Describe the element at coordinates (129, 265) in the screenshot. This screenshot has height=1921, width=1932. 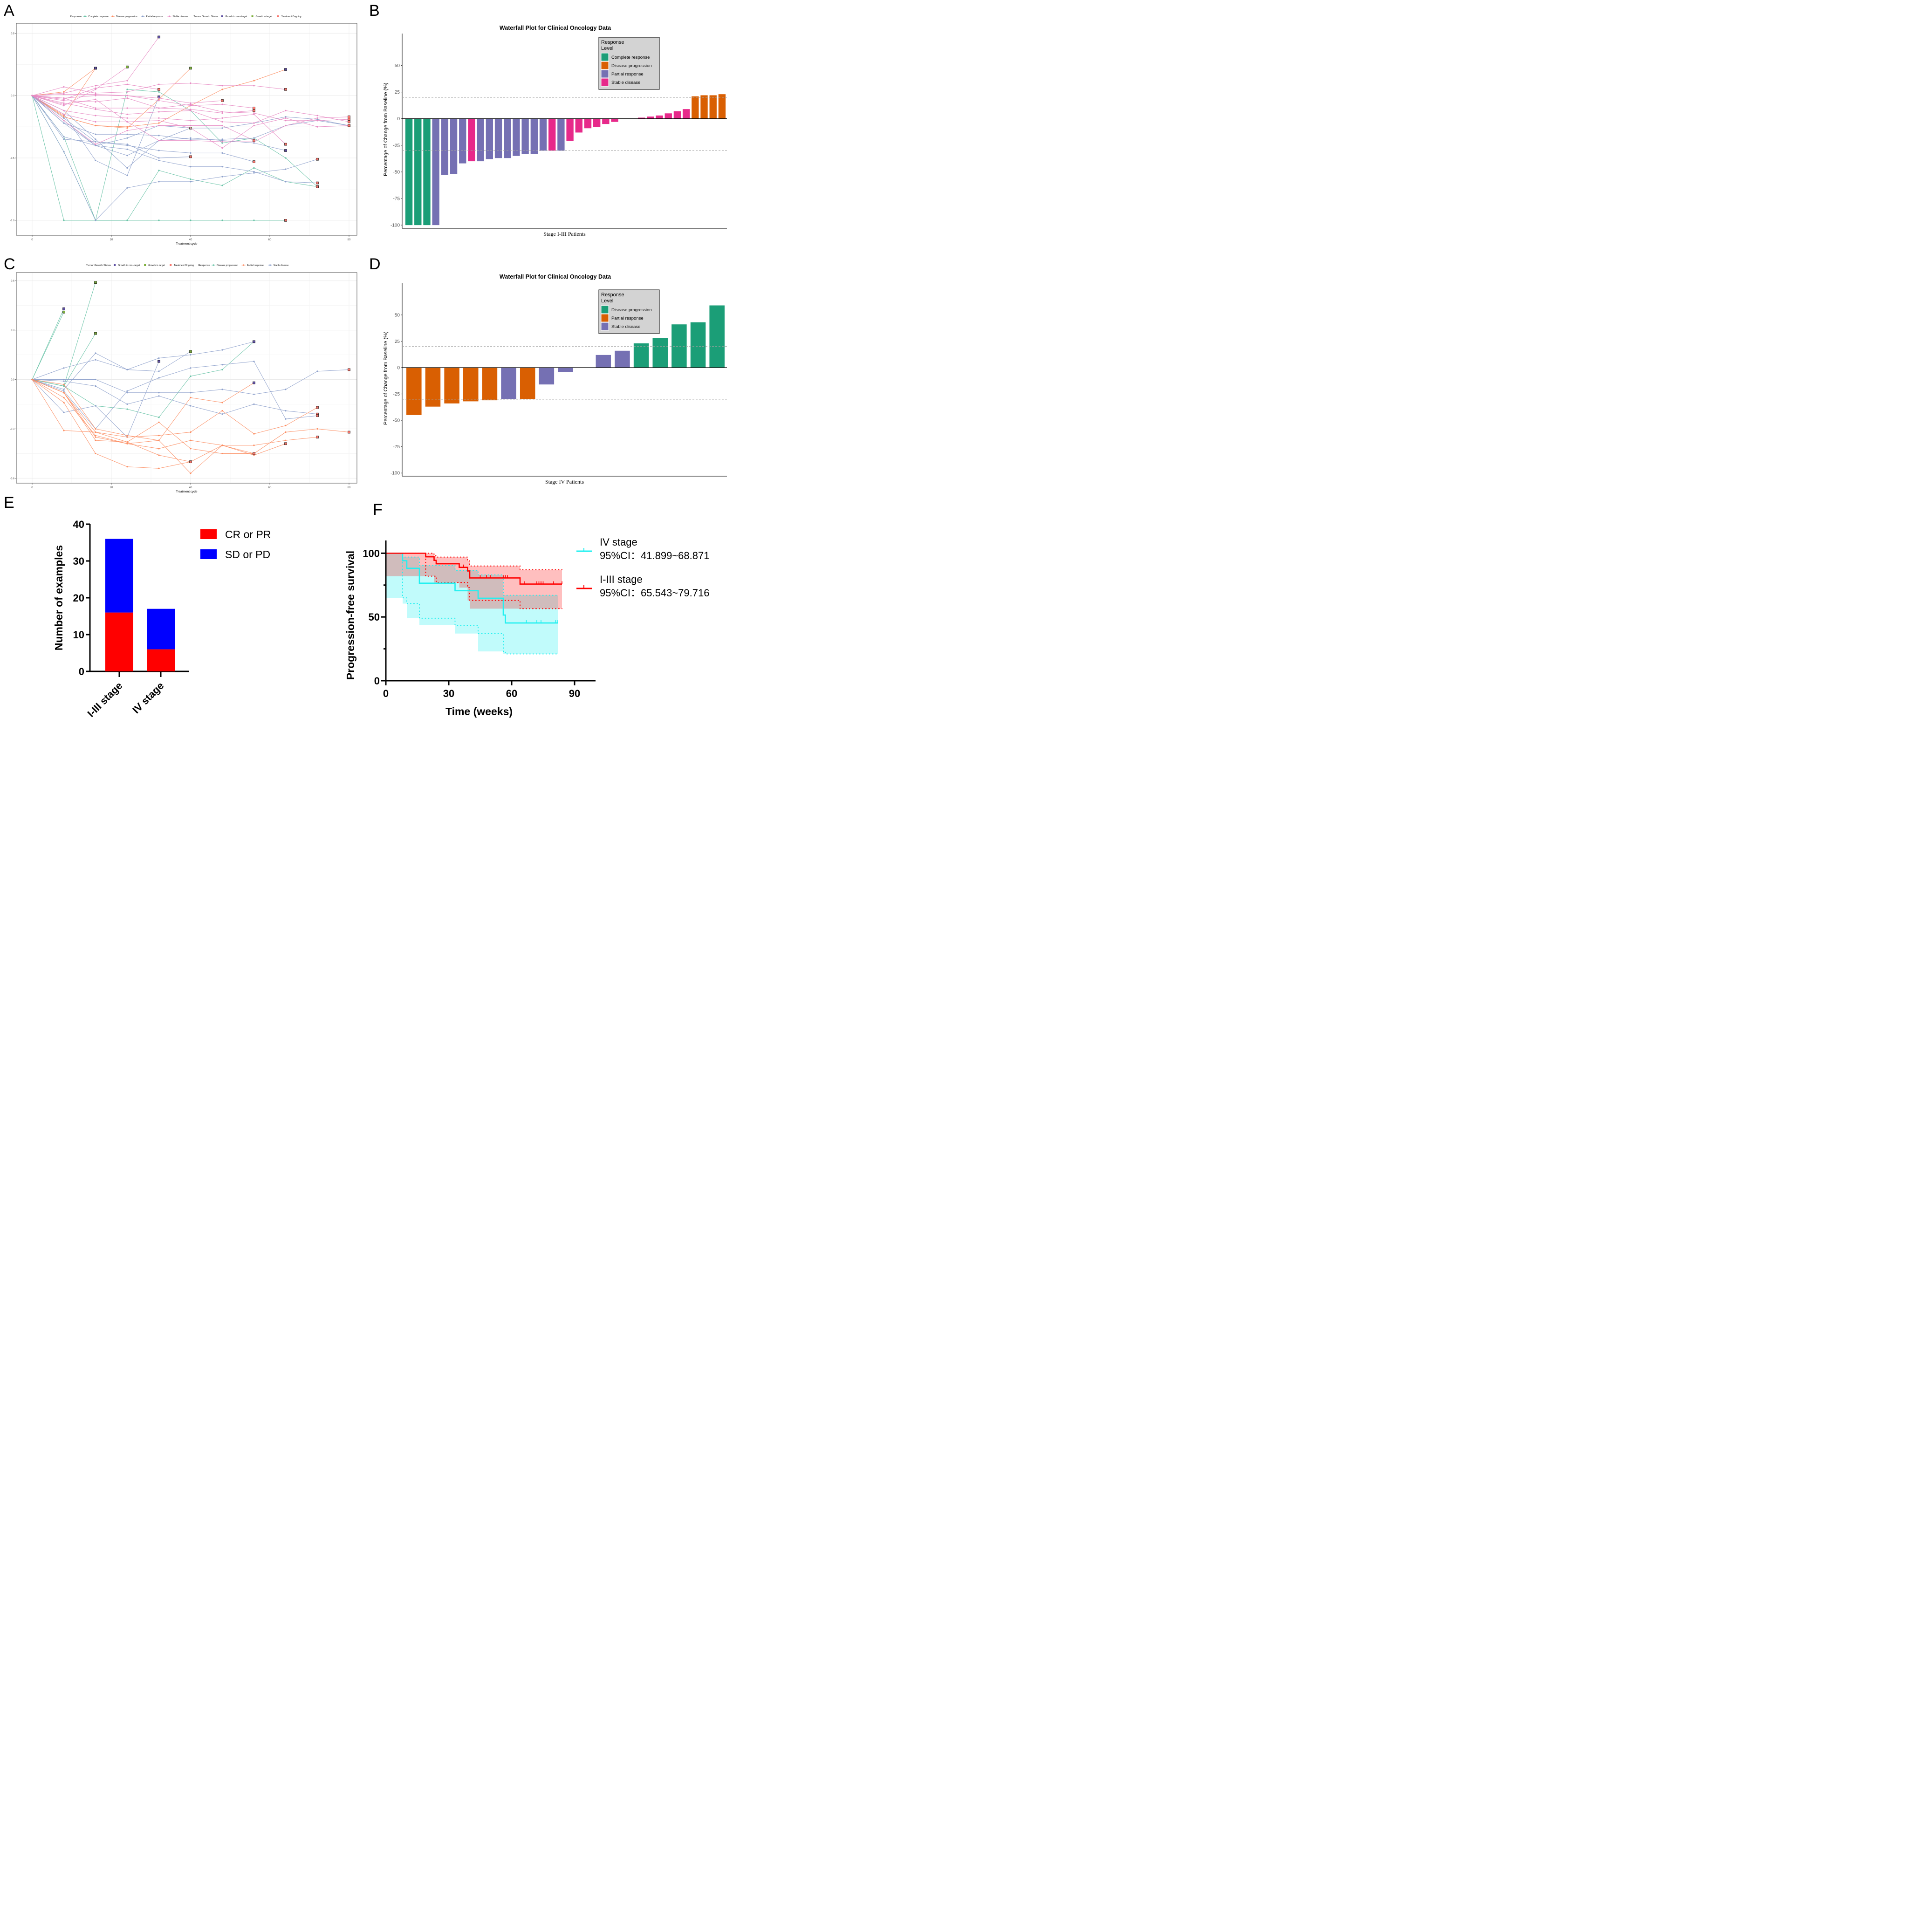
I see `legend-item-growth-in-non-target: Growth in non−target` at that location.